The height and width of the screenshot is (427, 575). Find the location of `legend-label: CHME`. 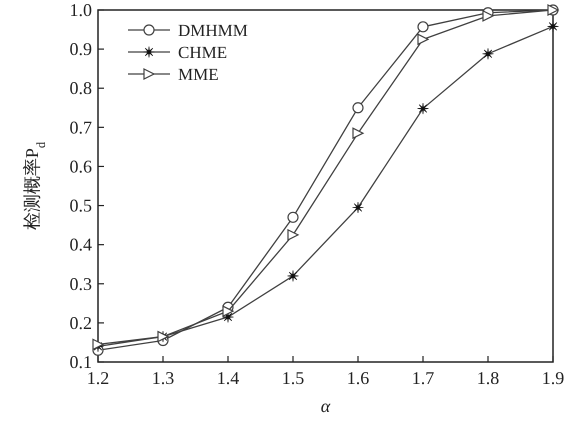

legend-label: CHME is located at coordinates (203, 52).